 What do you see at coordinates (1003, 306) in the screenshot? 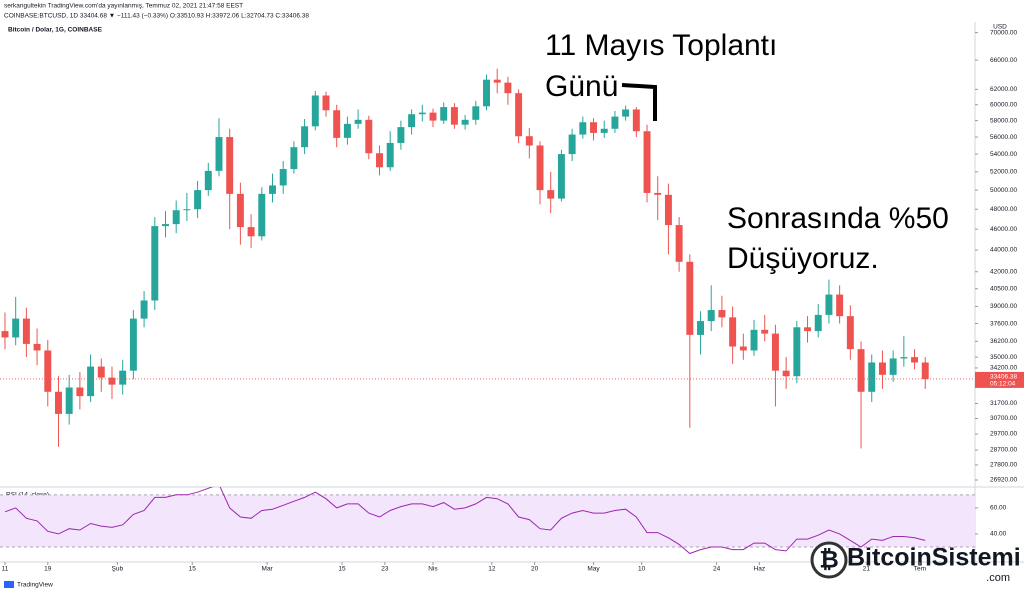
I see `y-tick-label: 39000.00` at bounding box center [1003, 306].